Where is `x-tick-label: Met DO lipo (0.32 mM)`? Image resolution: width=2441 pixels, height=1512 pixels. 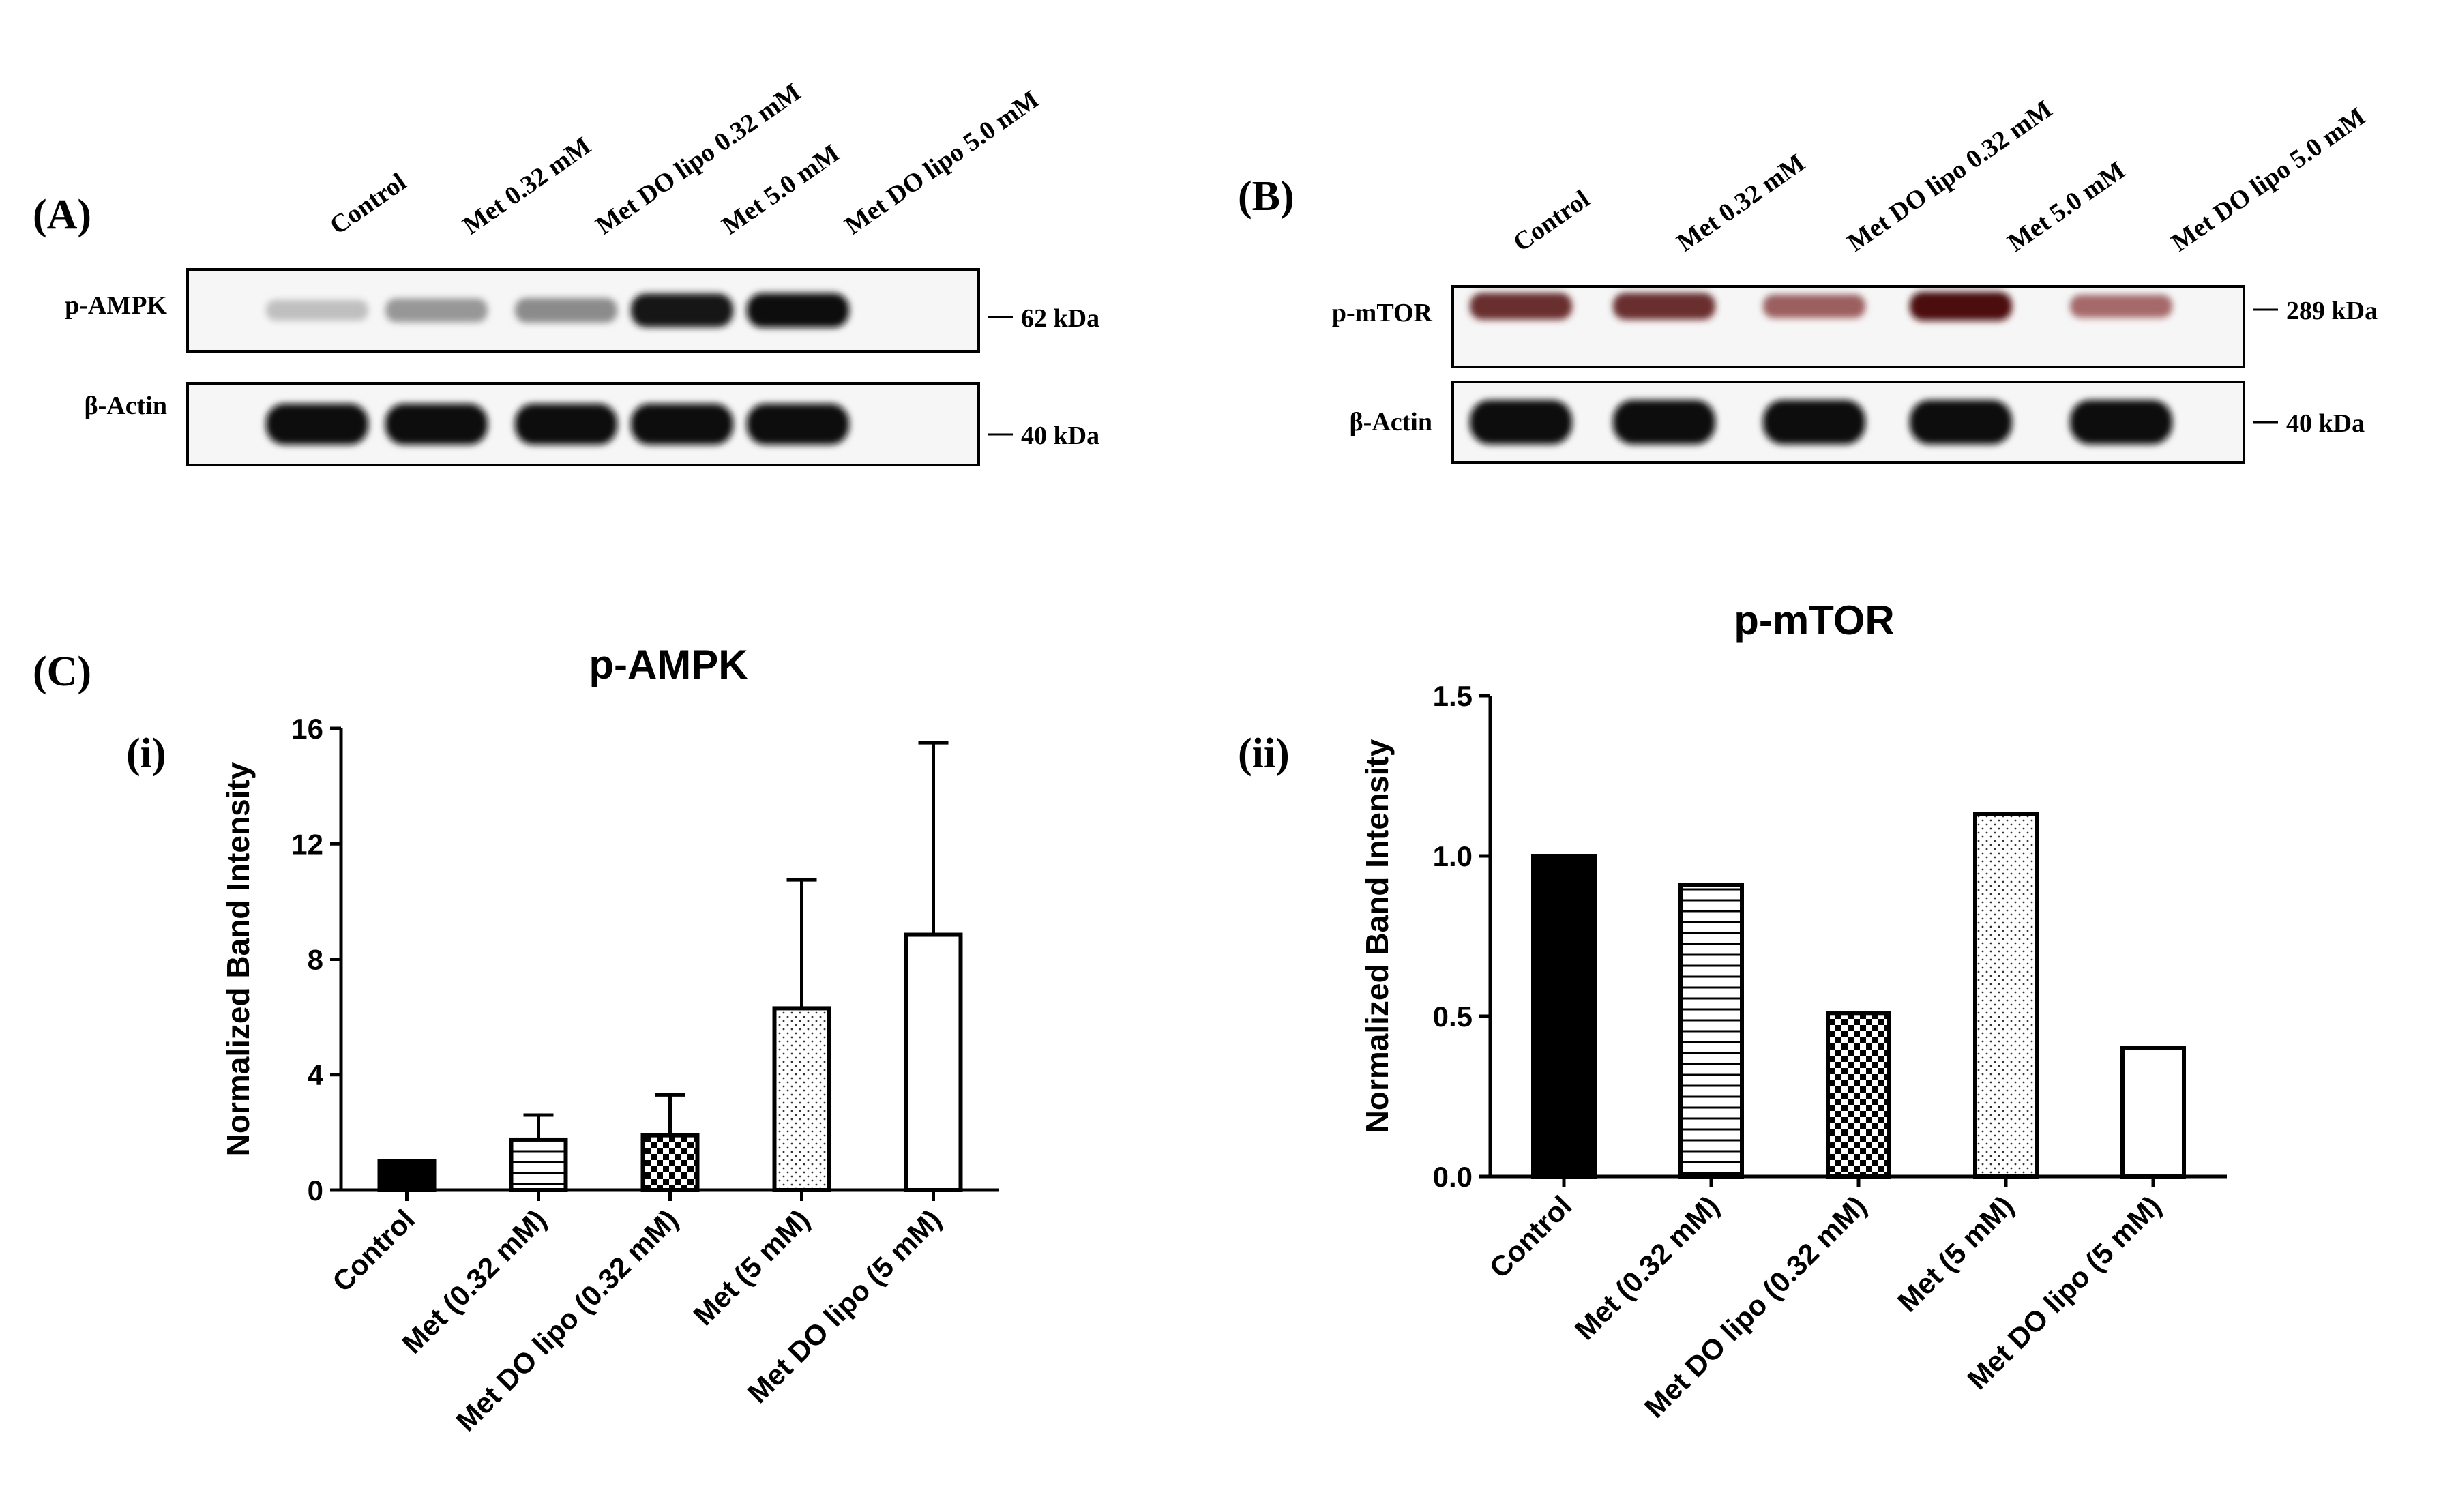
x-tick-label: Met DO lipo (0.32 mM) is located at coordinates (566, 1320).